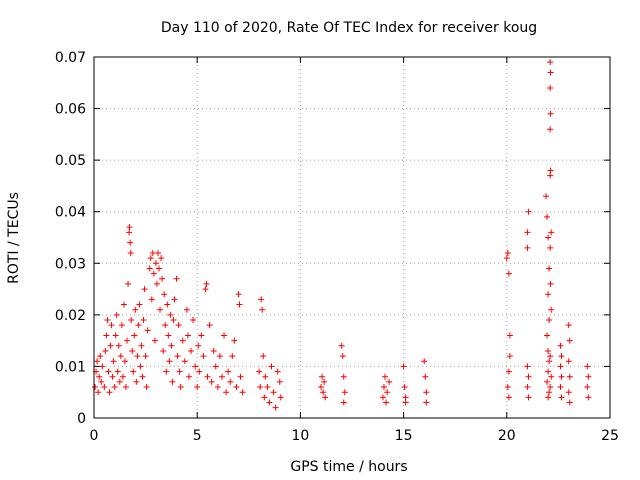 The image size is (640, 480). I want to click on x-tick-label: 0, so click(94, 436).